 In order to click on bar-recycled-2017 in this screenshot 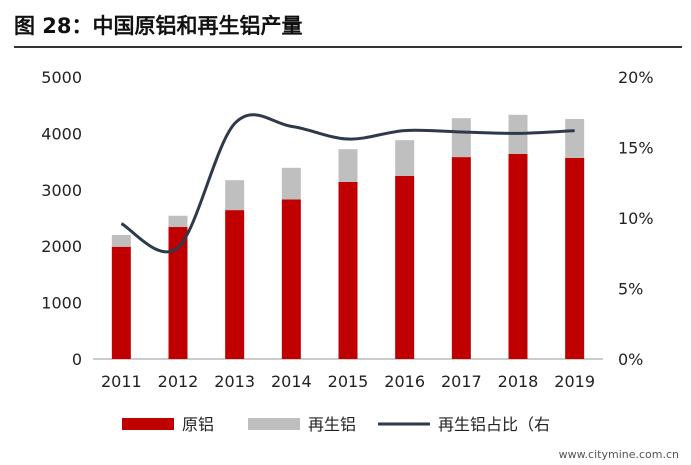, I will do `click(461, 138)`.